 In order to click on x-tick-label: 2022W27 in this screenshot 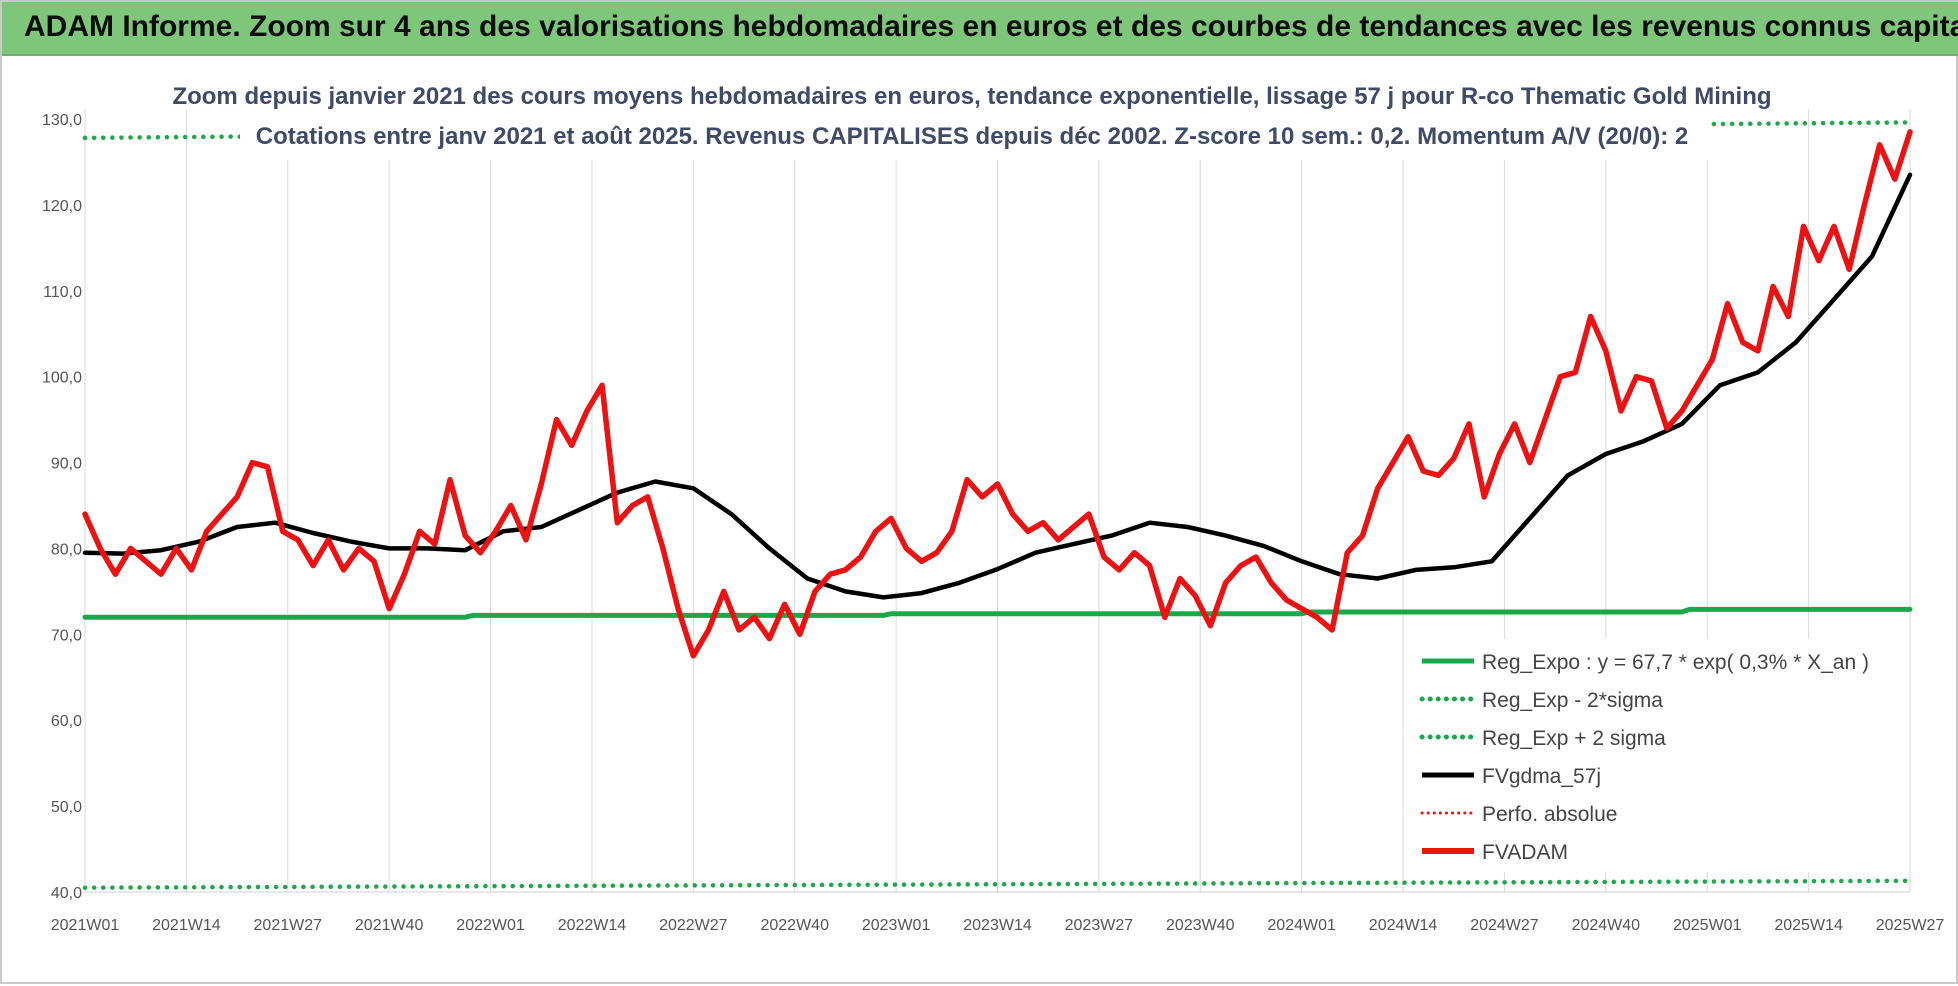, I will do `click(693, 925)`.